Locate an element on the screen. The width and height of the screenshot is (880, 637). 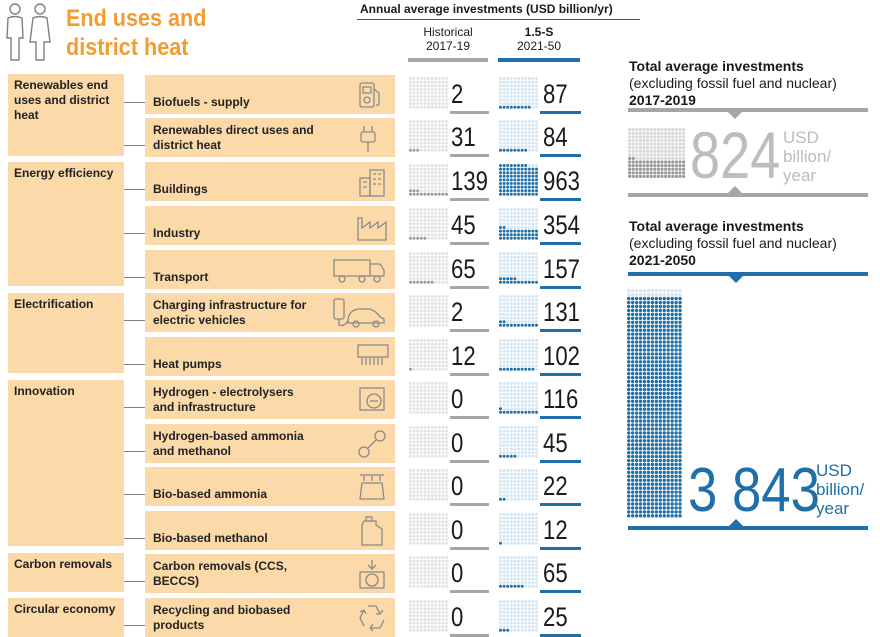
item-label: Renewables direct uses and district heat is located at coordinates (233, 137).